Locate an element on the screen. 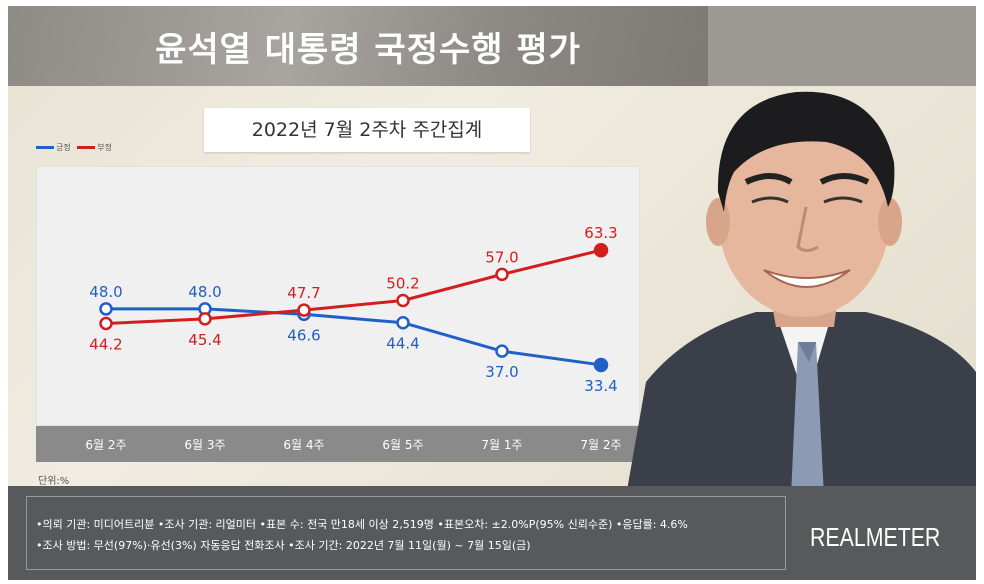 This screenshot has height=584, width=984. data-label: 50.2 is located at coordinates (402, 283).